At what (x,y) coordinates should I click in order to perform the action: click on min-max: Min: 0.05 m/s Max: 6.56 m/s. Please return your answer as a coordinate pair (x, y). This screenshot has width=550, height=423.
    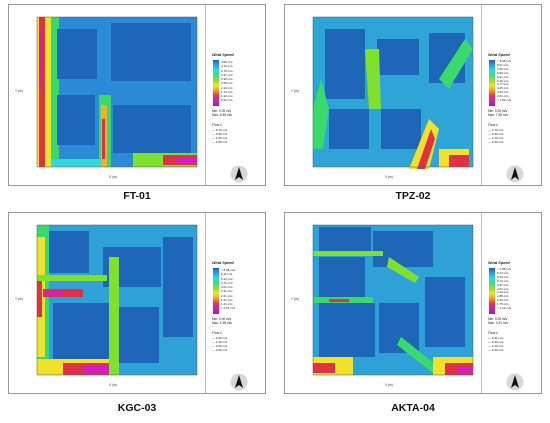
    Looking at the image, I should click on (222, 113).